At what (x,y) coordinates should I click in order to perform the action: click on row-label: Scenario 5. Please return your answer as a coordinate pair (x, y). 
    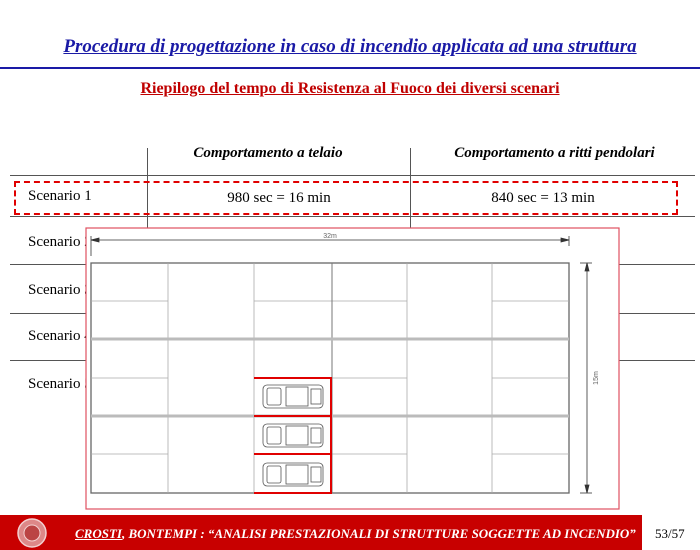
    Looking at the image, I should click on (60, 384).